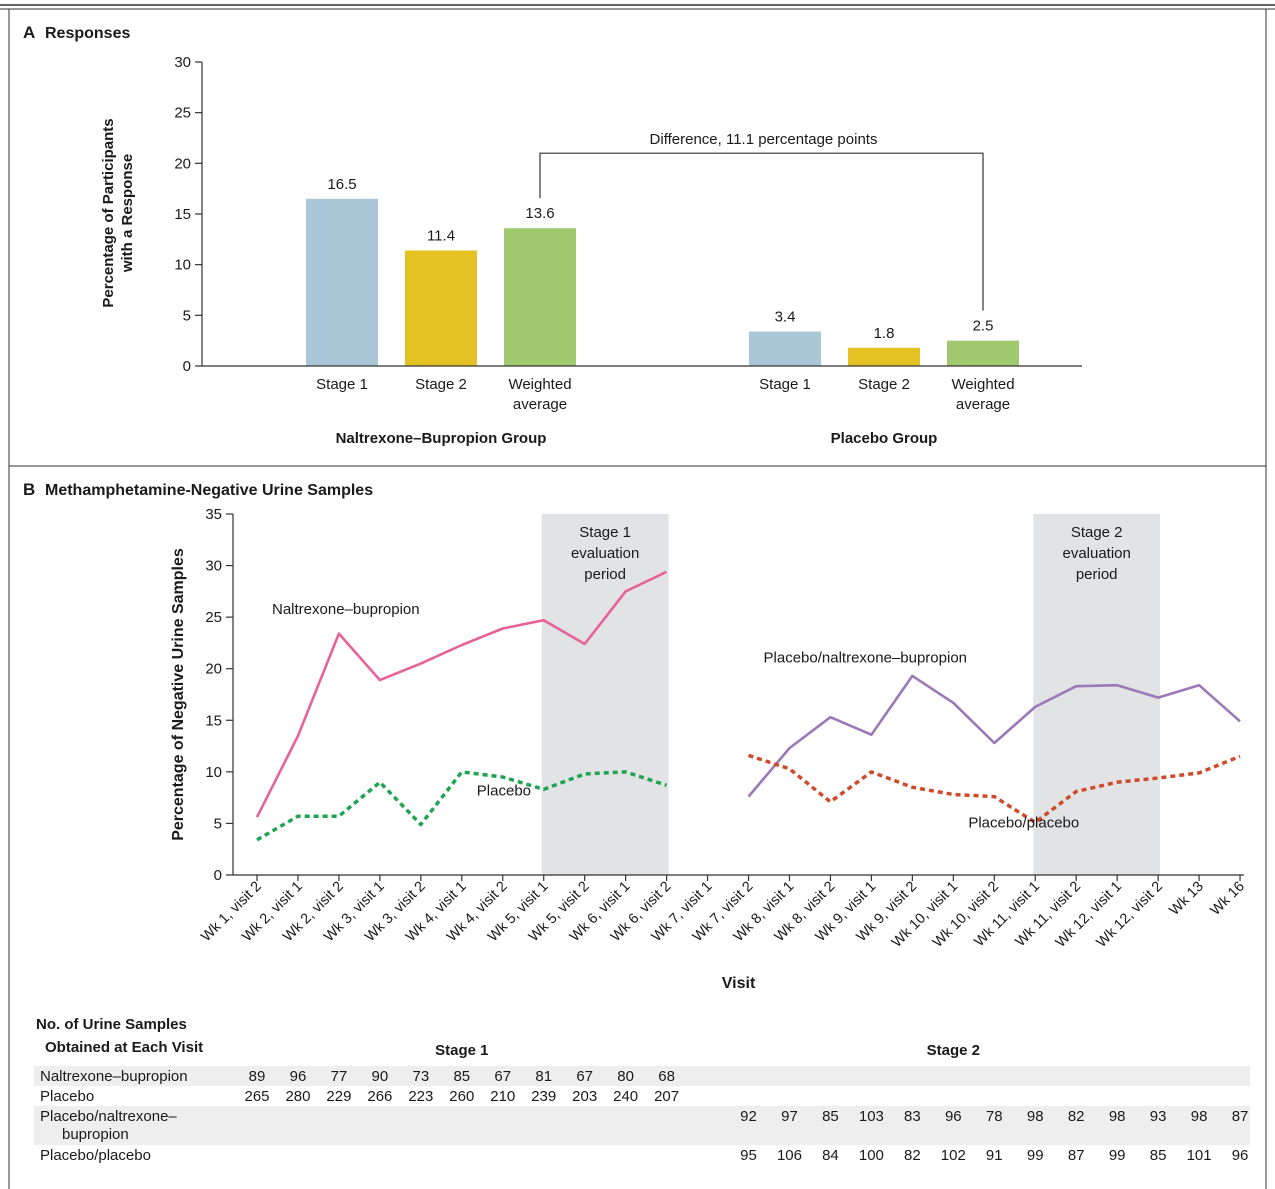 The height and width of the screenshot is (1189, 1275). Describe the element at coordinates (830, 1155) in the screenshot. I see `table-cell: 84` at that location.